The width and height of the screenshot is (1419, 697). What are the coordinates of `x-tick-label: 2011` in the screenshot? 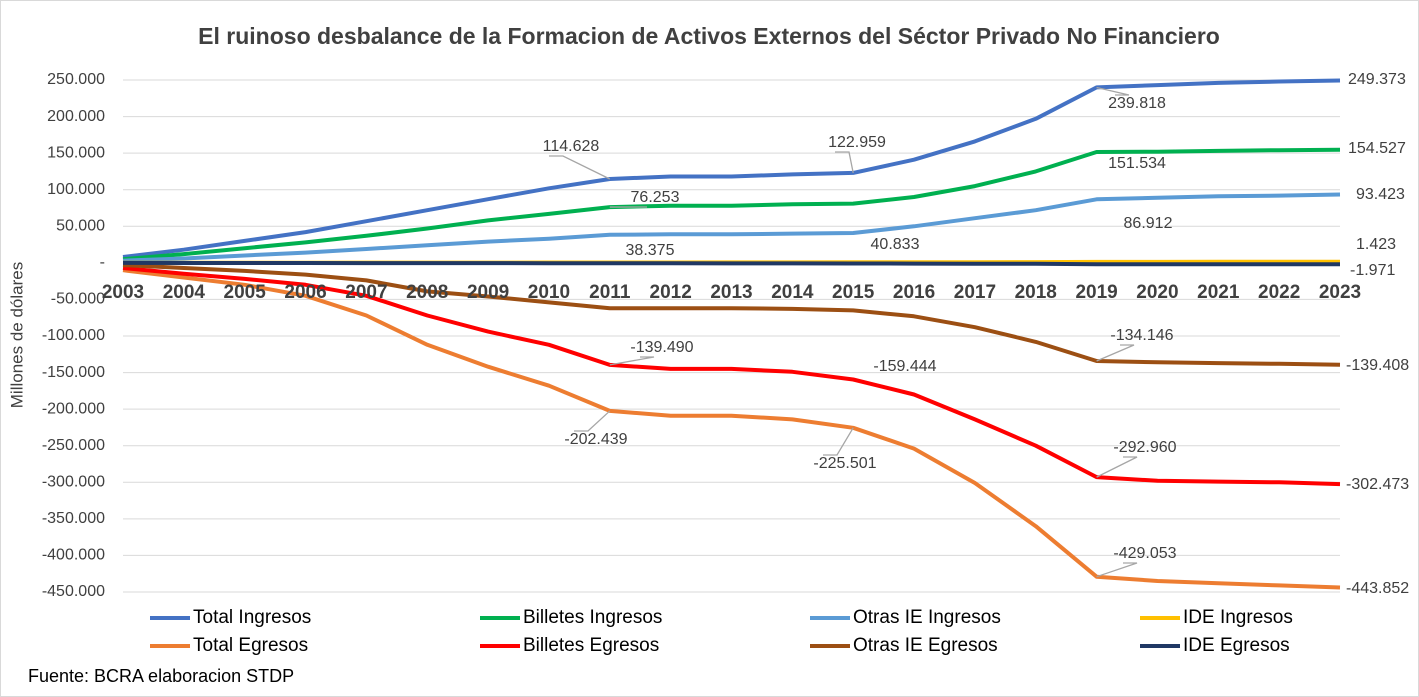 It's located at (610, 292).